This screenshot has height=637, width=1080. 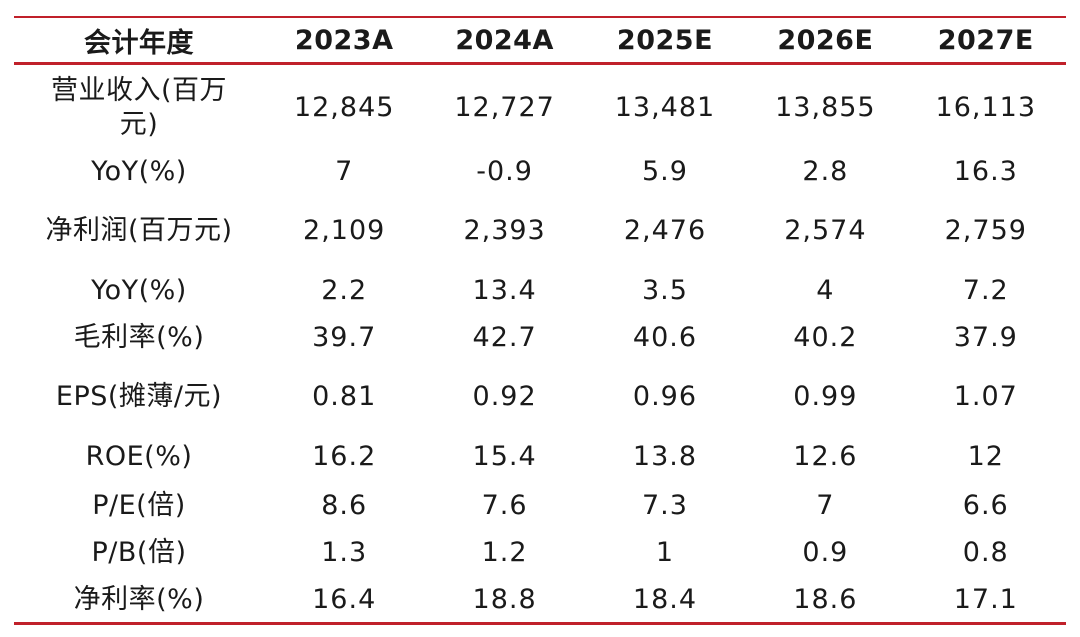 I want to click on table-cell: 2,393, so click(x=504, y=230).